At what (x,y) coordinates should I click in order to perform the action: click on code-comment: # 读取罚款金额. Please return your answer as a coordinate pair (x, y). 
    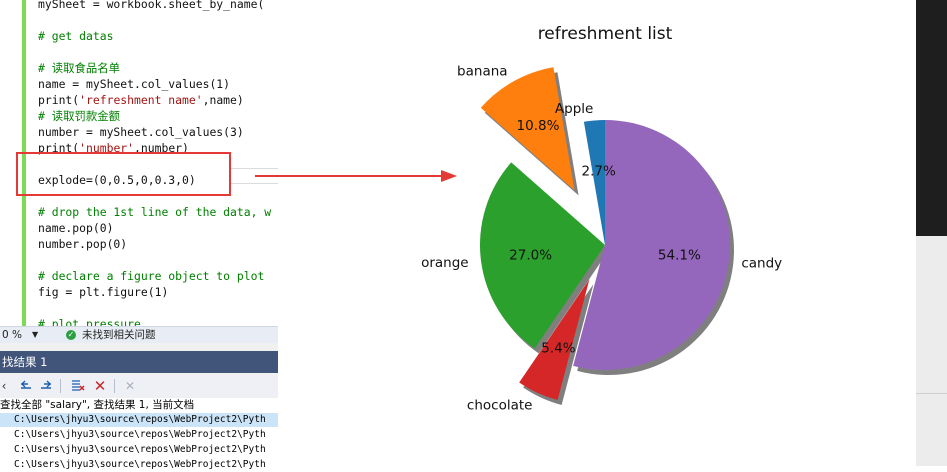
    Looking at the image, I should click on (79, 116).